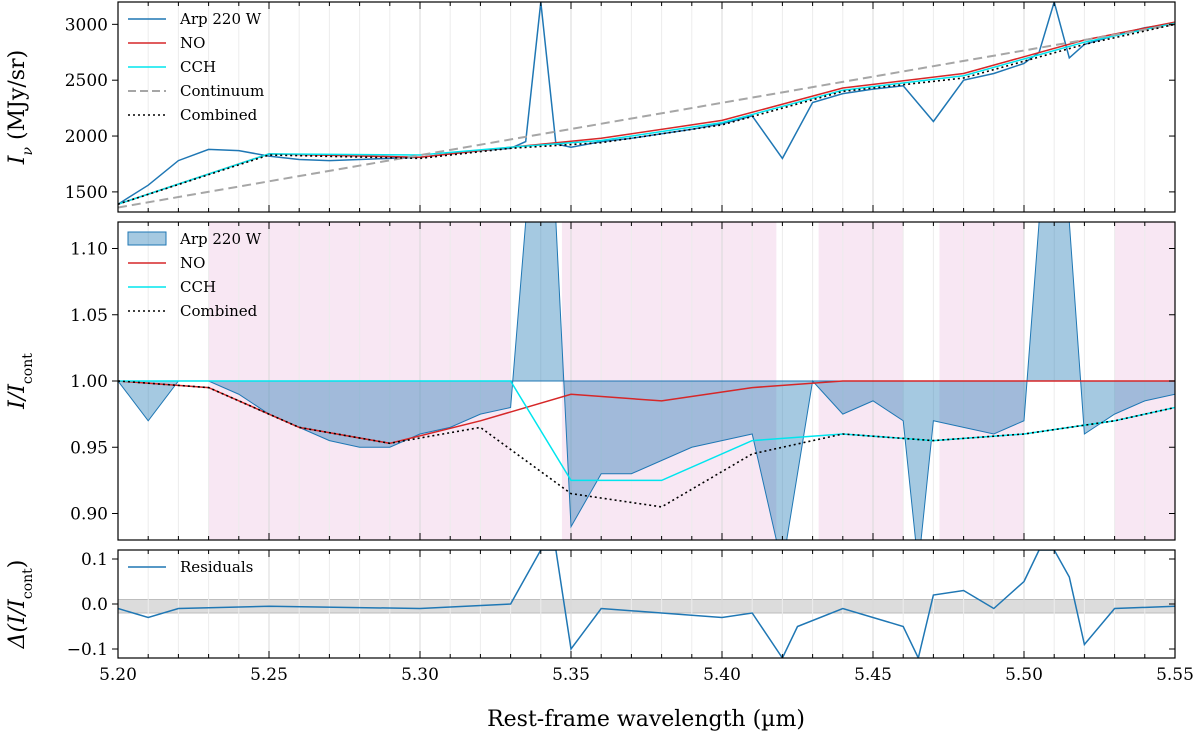  Describe the element at coordinates (89, 382) in the screenshot. I see `y-tick-label: 1.00` at that location.